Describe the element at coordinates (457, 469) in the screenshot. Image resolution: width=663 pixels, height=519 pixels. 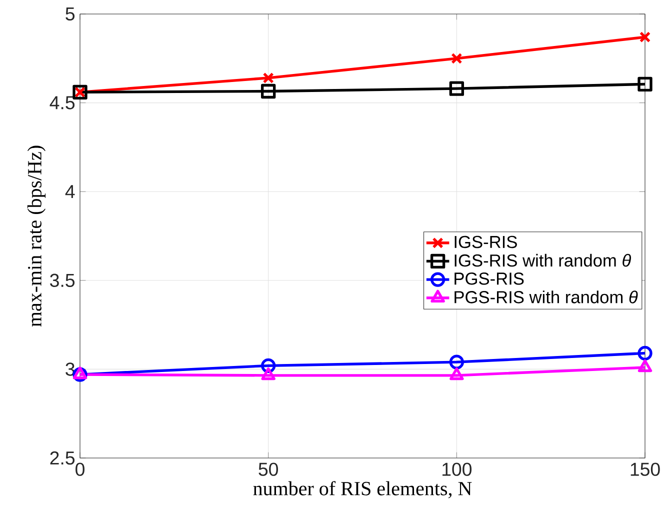
I see `x-tick-label: 100` at that location.